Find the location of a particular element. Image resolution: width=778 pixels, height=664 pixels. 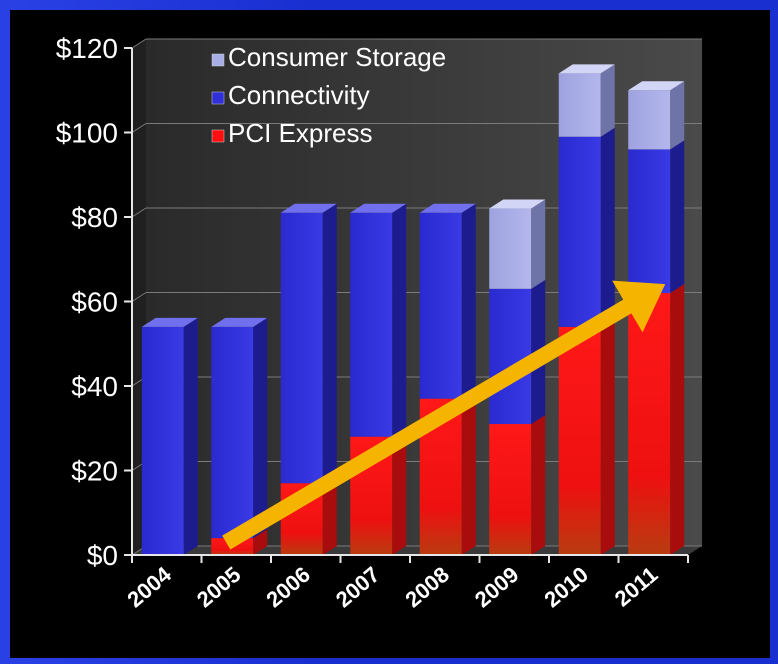

y-tick-label: $40 is located at coordinates (94, 386).